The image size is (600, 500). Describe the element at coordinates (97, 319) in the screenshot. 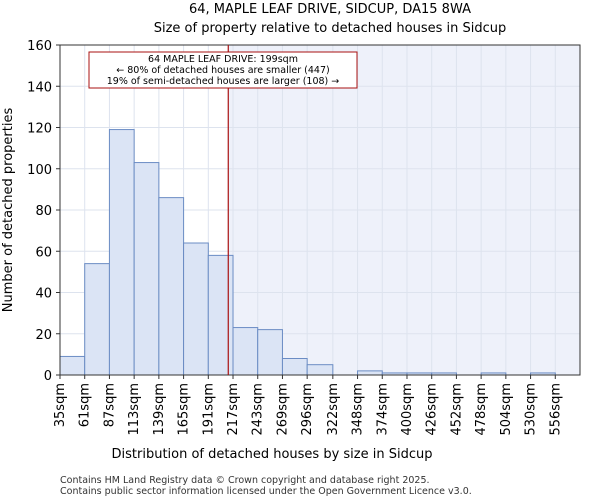

I see `bar-61sqm` at that location.